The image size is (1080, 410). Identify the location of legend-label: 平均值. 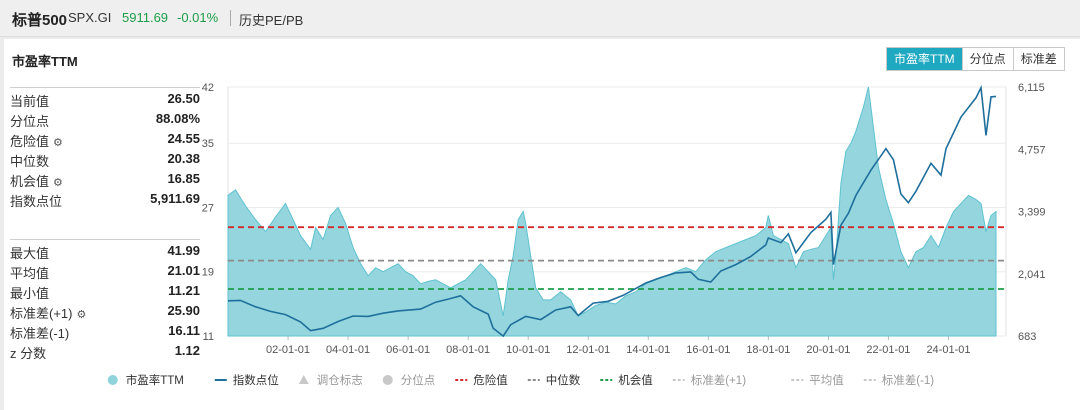
(826, 380).